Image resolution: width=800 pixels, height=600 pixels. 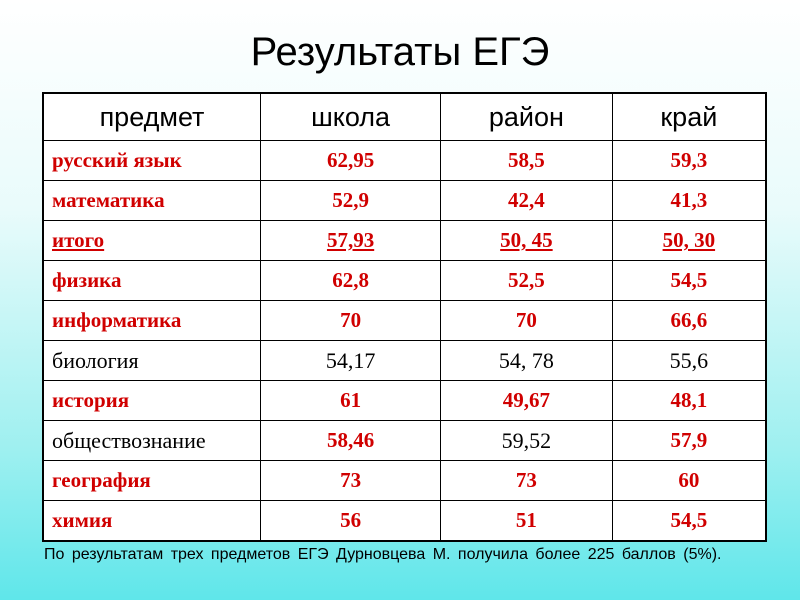 I want to click on score-cell: 50, 30, so click(x=689, y=240).